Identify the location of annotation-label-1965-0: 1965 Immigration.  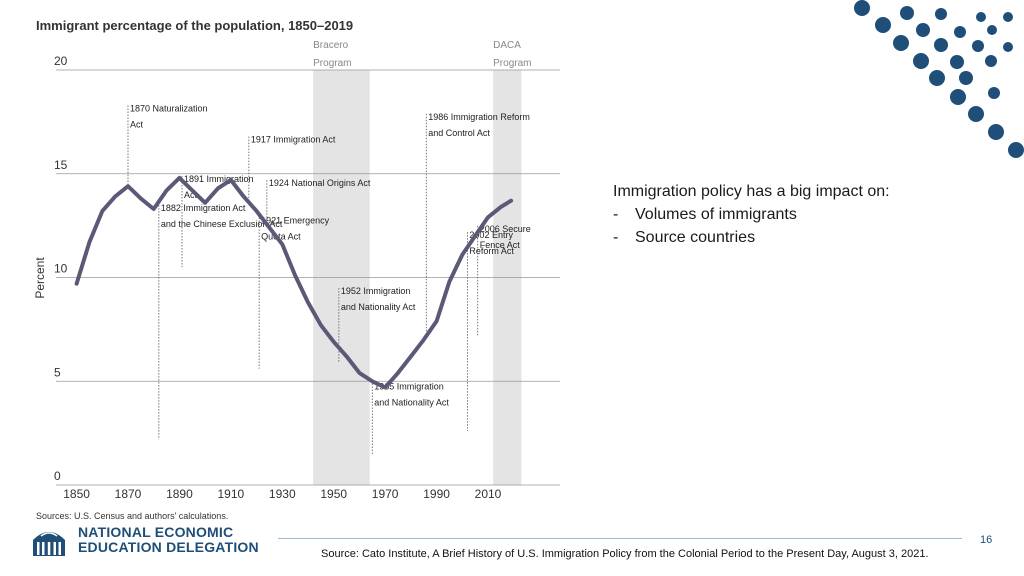
(409, 387).